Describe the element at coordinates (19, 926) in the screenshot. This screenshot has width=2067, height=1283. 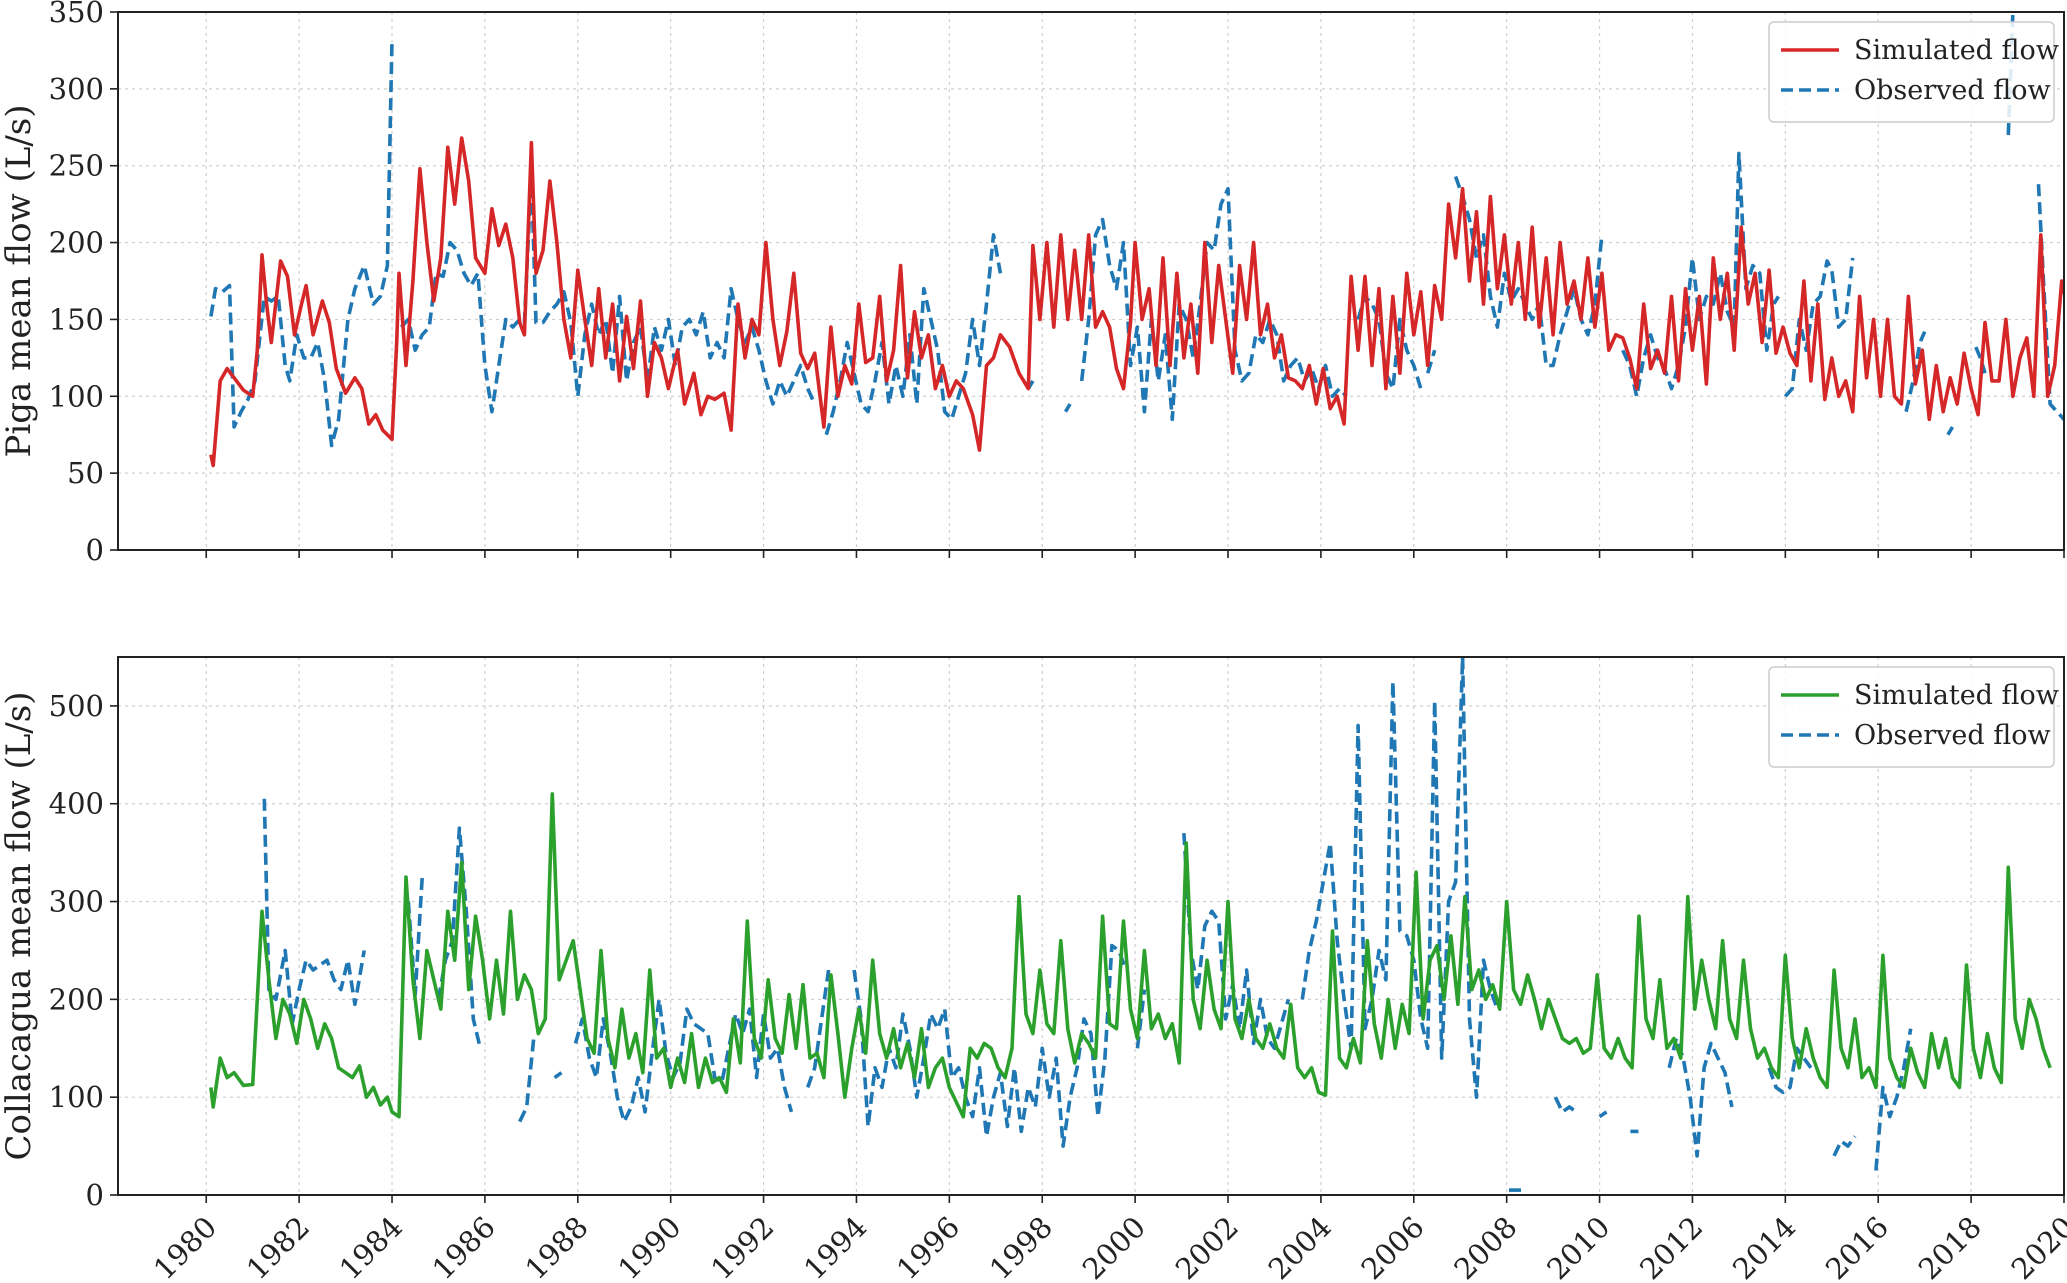
I see `collacagua-y-axis-label: Collacagua mean flow (L/s)` at that location.